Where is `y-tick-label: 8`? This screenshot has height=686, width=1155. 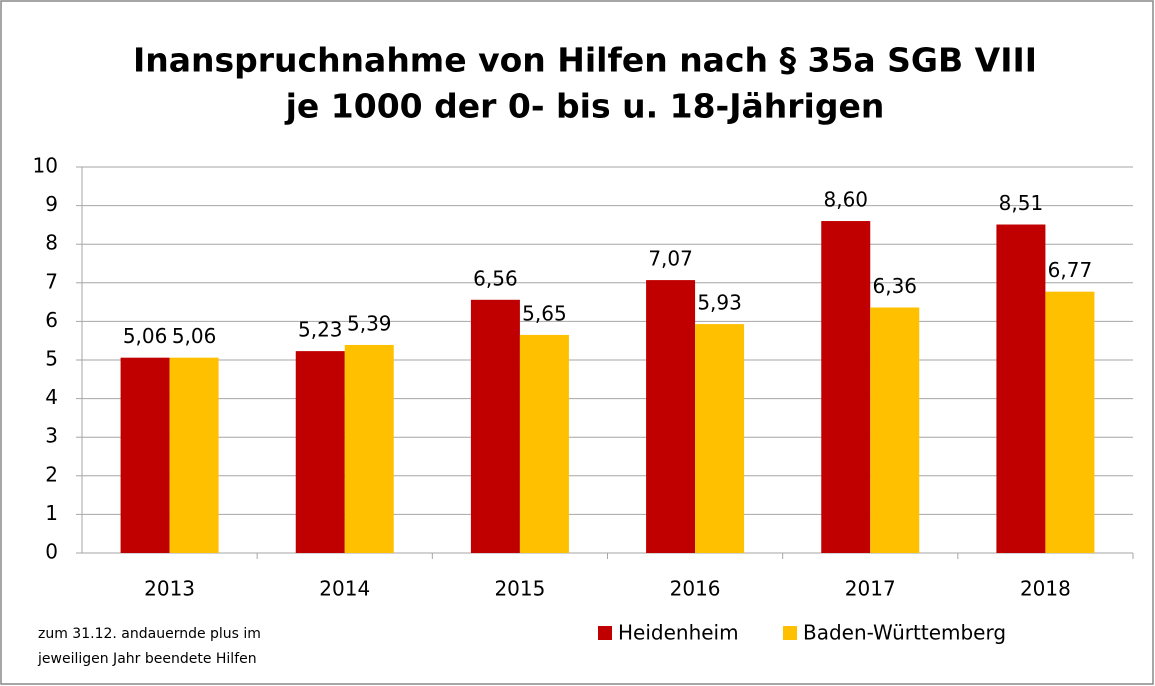 y-tick-label: 8 is located at coordinates (51, 243).